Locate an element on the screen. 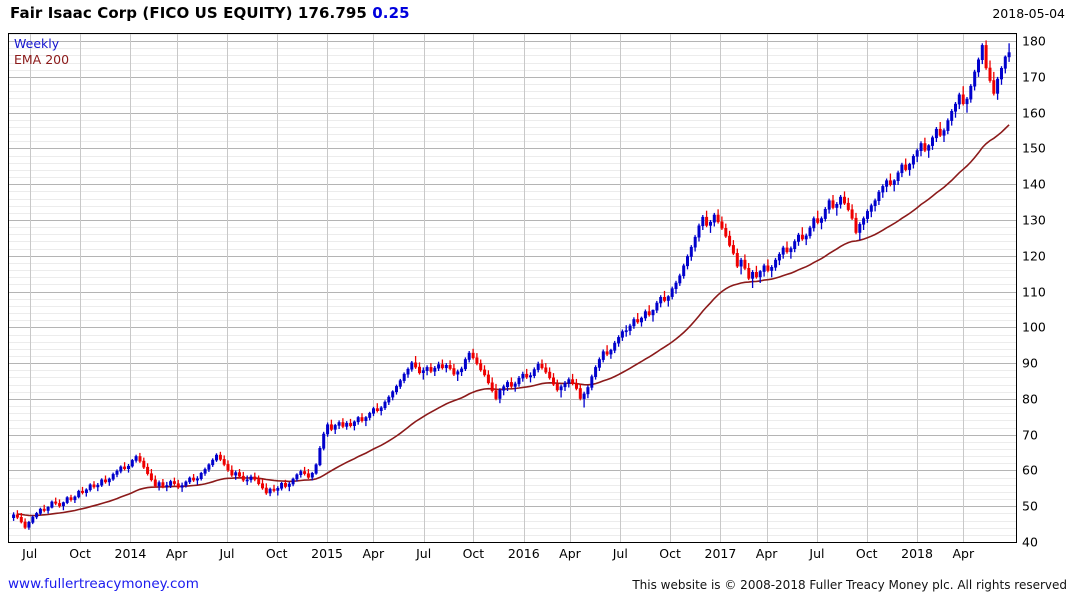  x-axis-tick: 2016 is located at coordinates (523, 553).